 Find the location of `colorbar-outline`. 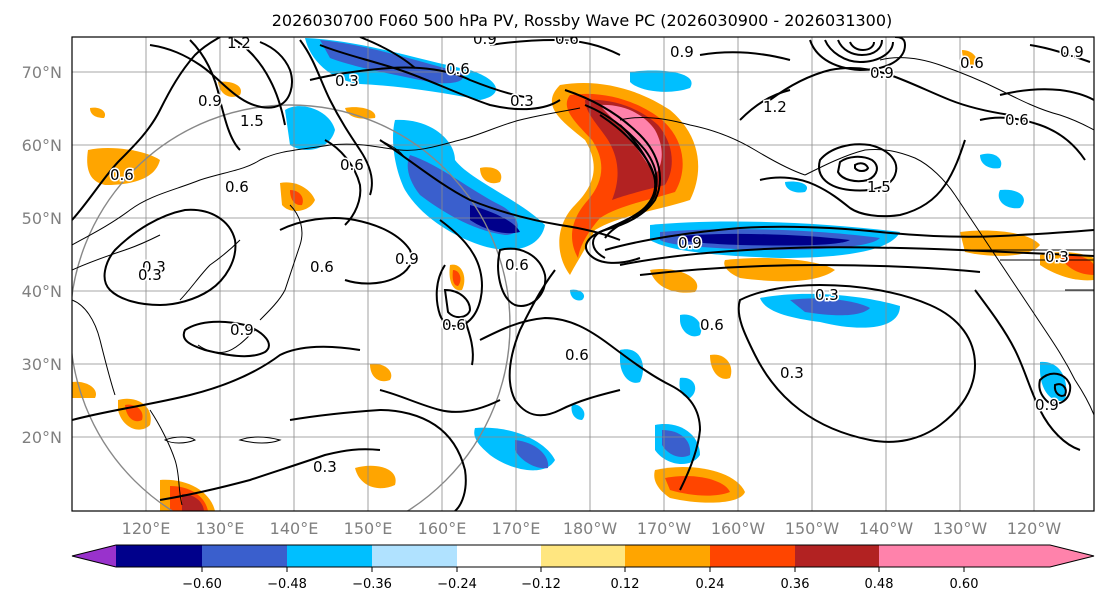

colorbar-outline is located at coordinates (583, 556).